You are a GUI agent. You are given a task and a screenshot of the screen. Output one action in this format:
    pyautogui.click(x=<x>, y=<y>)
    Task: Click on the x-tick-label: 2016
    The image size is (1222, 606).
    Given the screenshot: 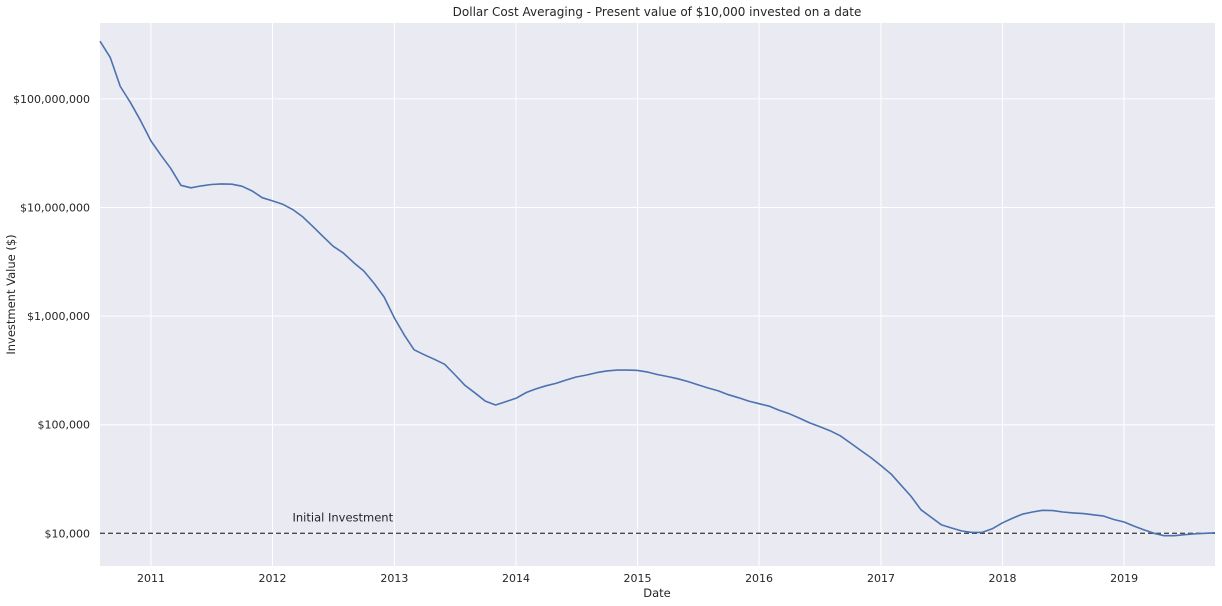 What is the action you would take?
    pyautogui.click(x=759, y=578)
    